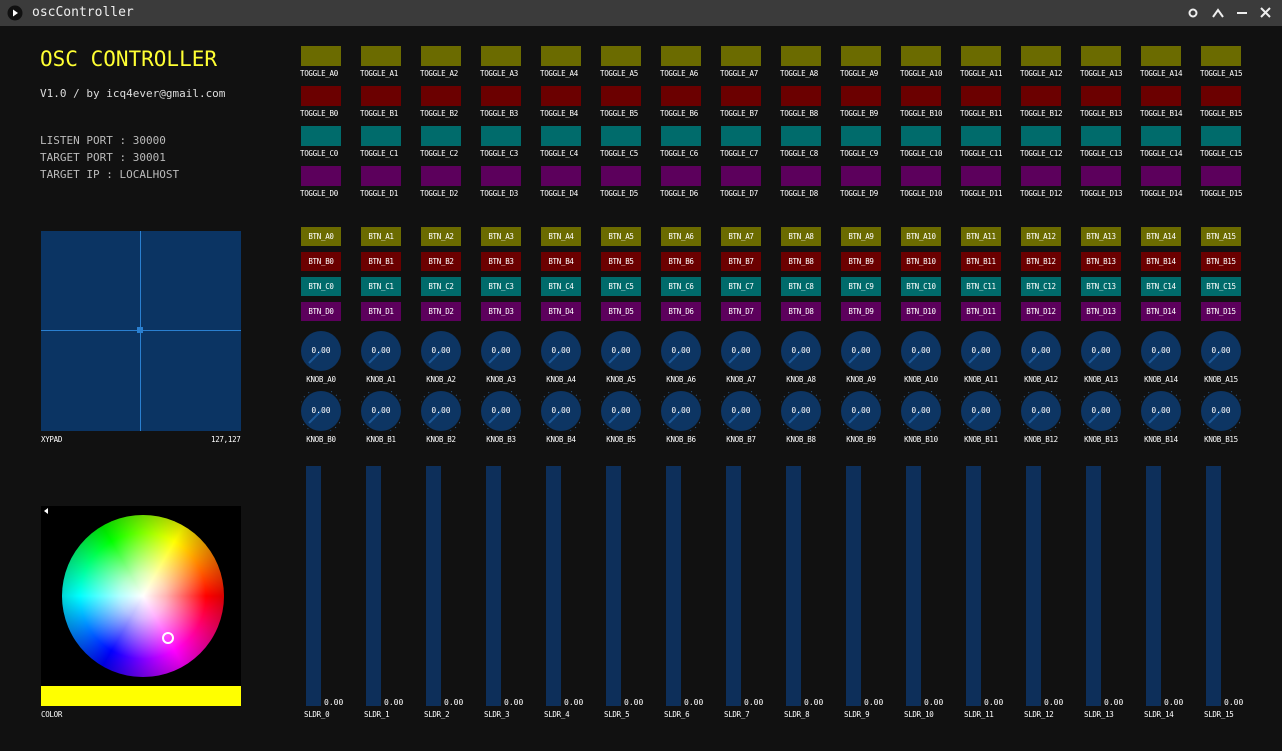 The height and width of the screenshot is (751, 1282). Describe the element at coordinates (1041, 236) in the screenshot. I see `button: BTN_A12` at that location.